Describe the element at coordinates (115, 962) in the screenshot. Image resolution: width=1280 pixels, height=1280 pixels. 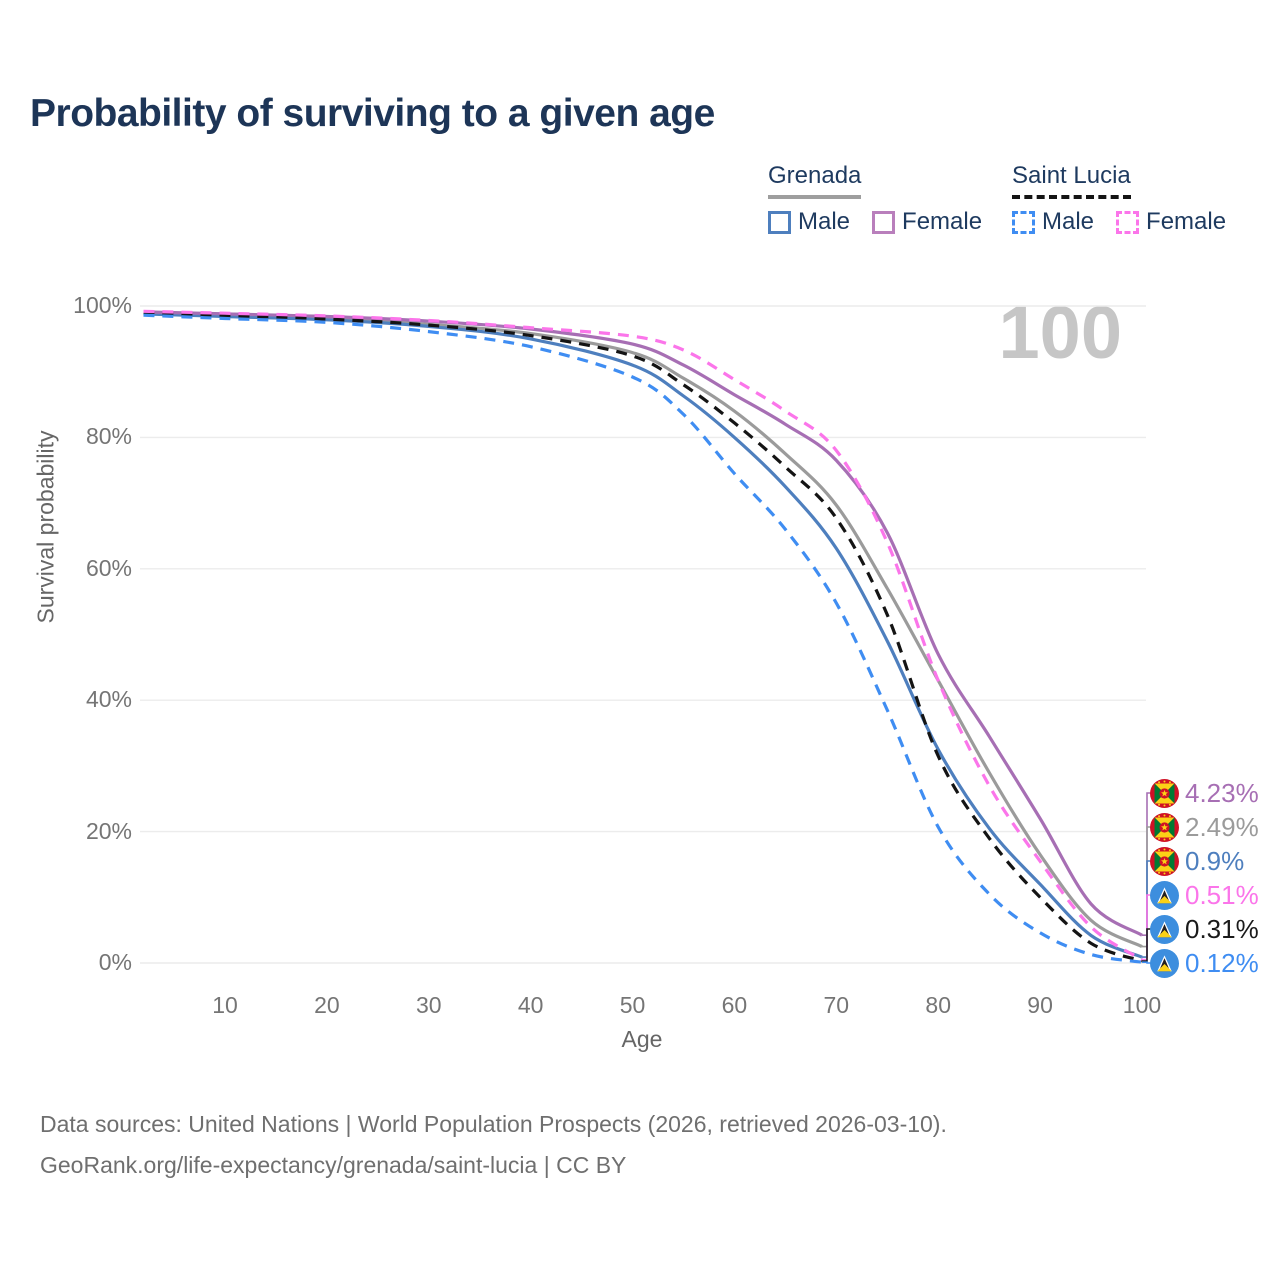
I see `y-tick-label: 0%` at that location.